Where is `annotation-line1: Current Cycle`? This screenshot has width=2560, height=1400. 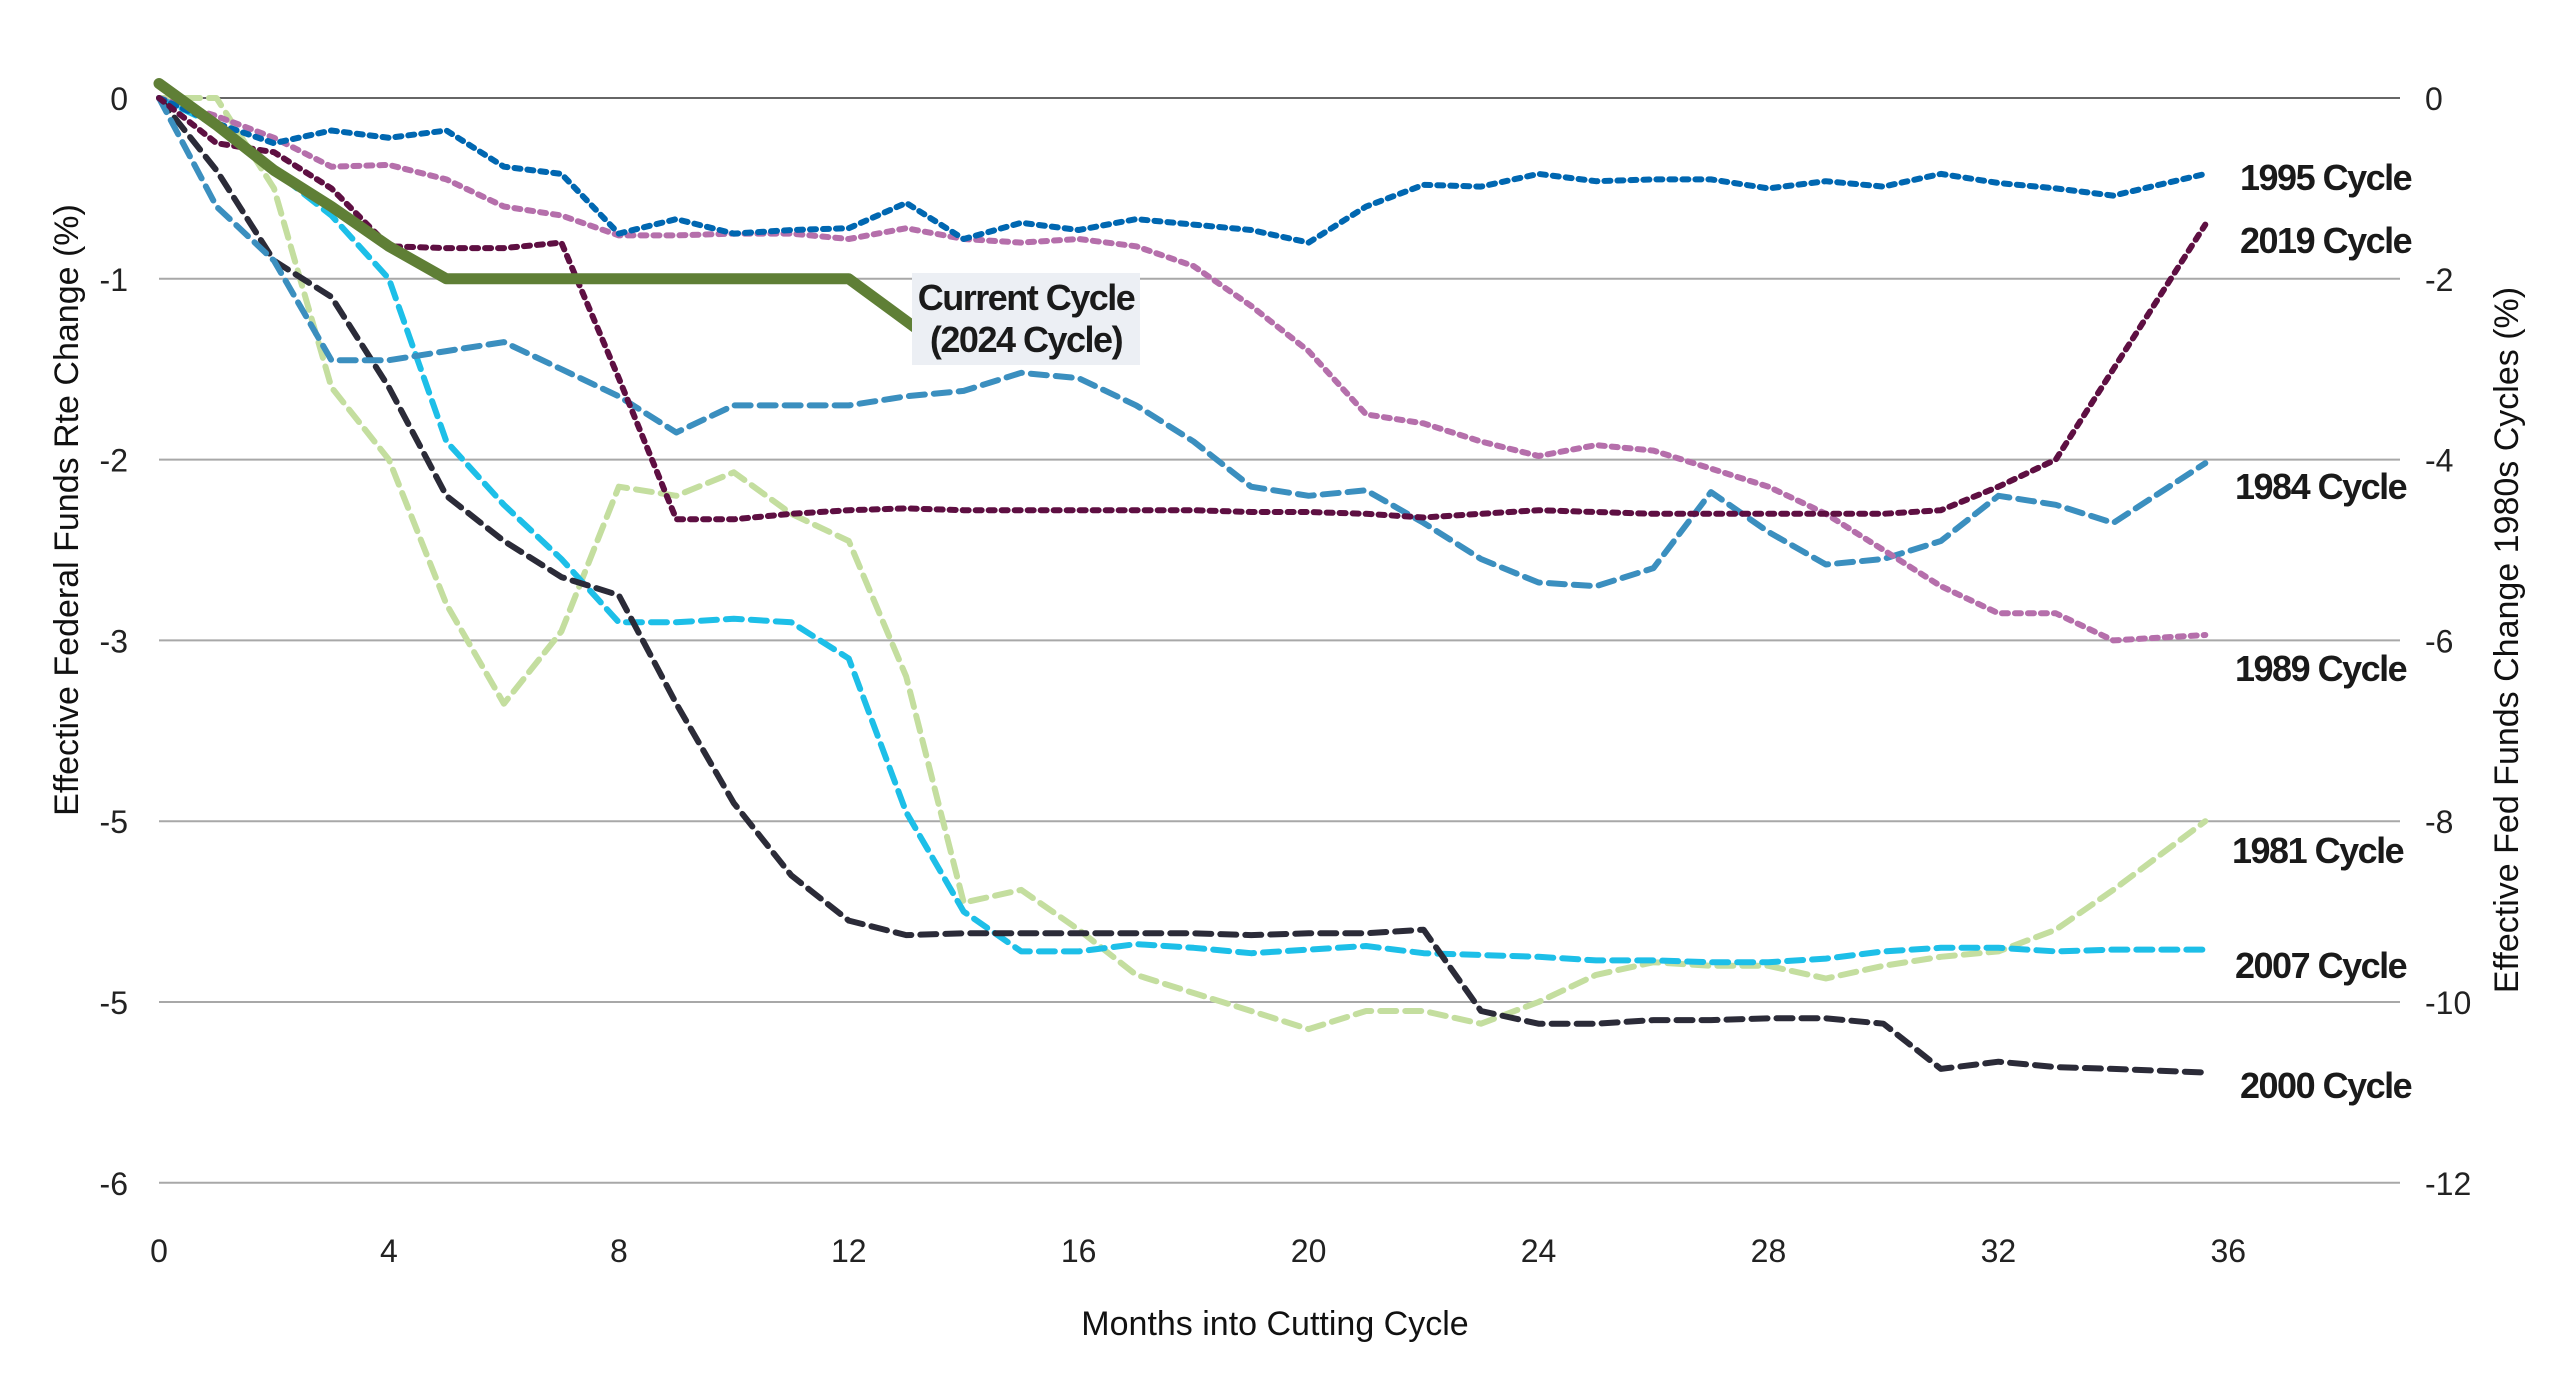 annotation-line1: Current Cycle is located at coordinates (1026, 297).